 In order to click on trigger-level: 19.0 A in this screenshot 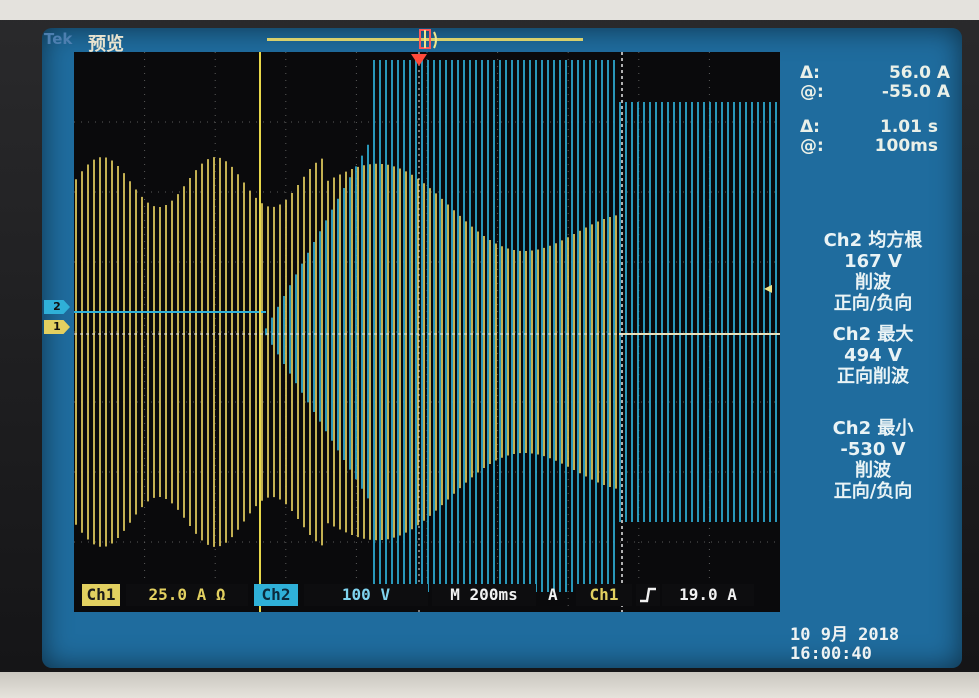, I will do `click(708, 595)`.